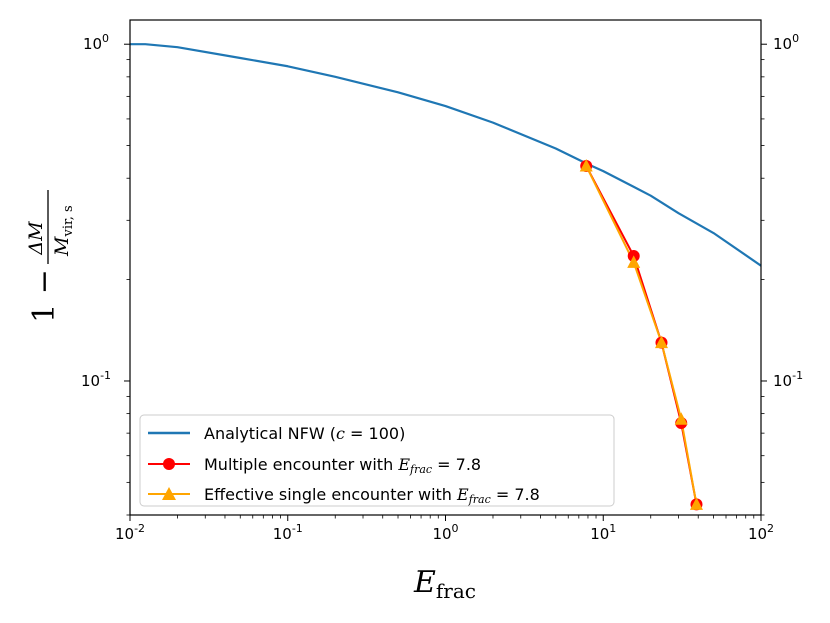  Describe the element at coordinates (169, 464) in the screenshot. I see `legend-marker-circle` at that location.